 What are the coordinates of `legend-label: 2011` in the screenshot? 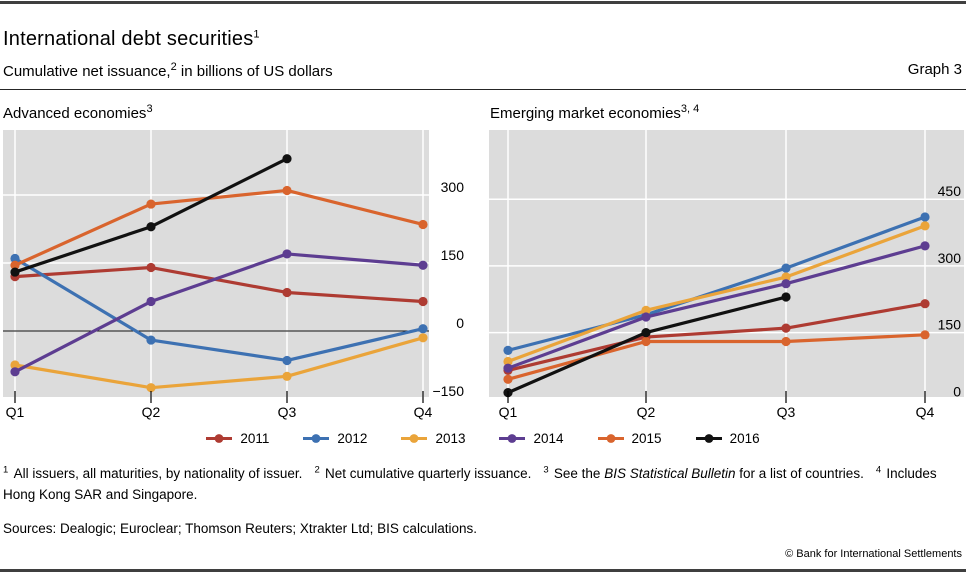 It's located at (255, 438).